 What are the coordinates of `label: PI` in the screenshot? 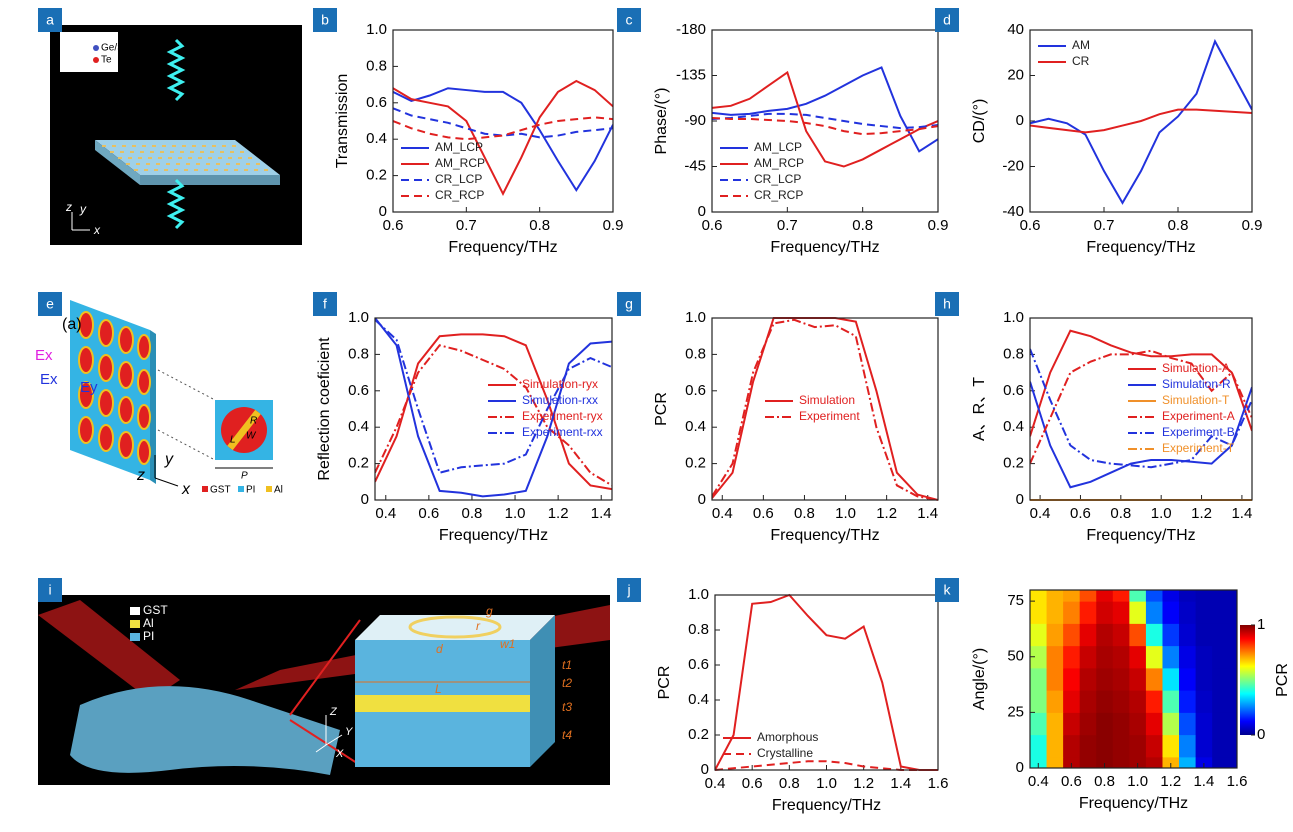 It's located at (148, 636).